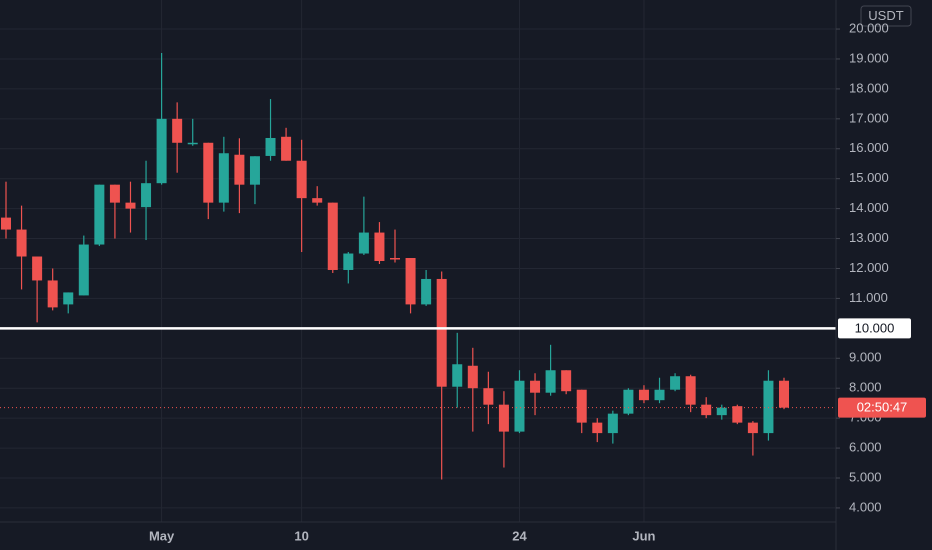 Image resolution: width=932 pixels, height=550 pixels. I want to click on y-tick-label: 15.000, so click(869, 177).